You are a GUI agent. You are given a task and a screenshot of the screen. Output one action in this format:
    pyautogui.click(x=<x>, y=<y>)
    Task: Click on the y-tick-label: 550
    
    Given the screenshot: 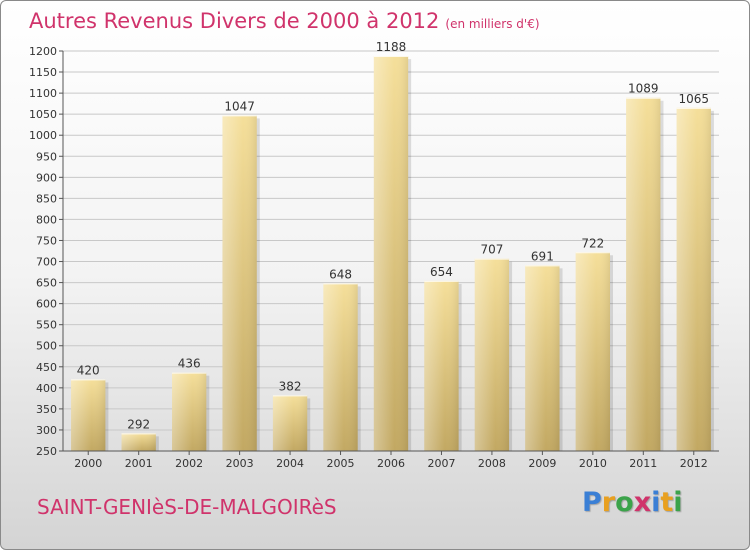 What is the action you would take?
    pyautogui.click(x=46, y=325)
    